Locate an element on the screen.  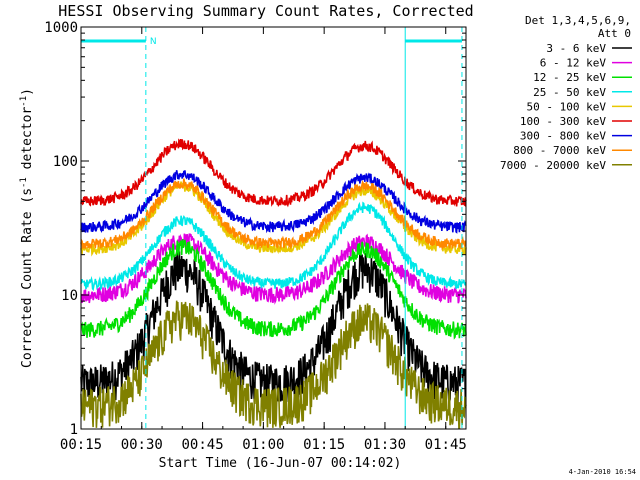
timestamp: 4-Jan-2010 16:54 is located at coordinates (602, 472).